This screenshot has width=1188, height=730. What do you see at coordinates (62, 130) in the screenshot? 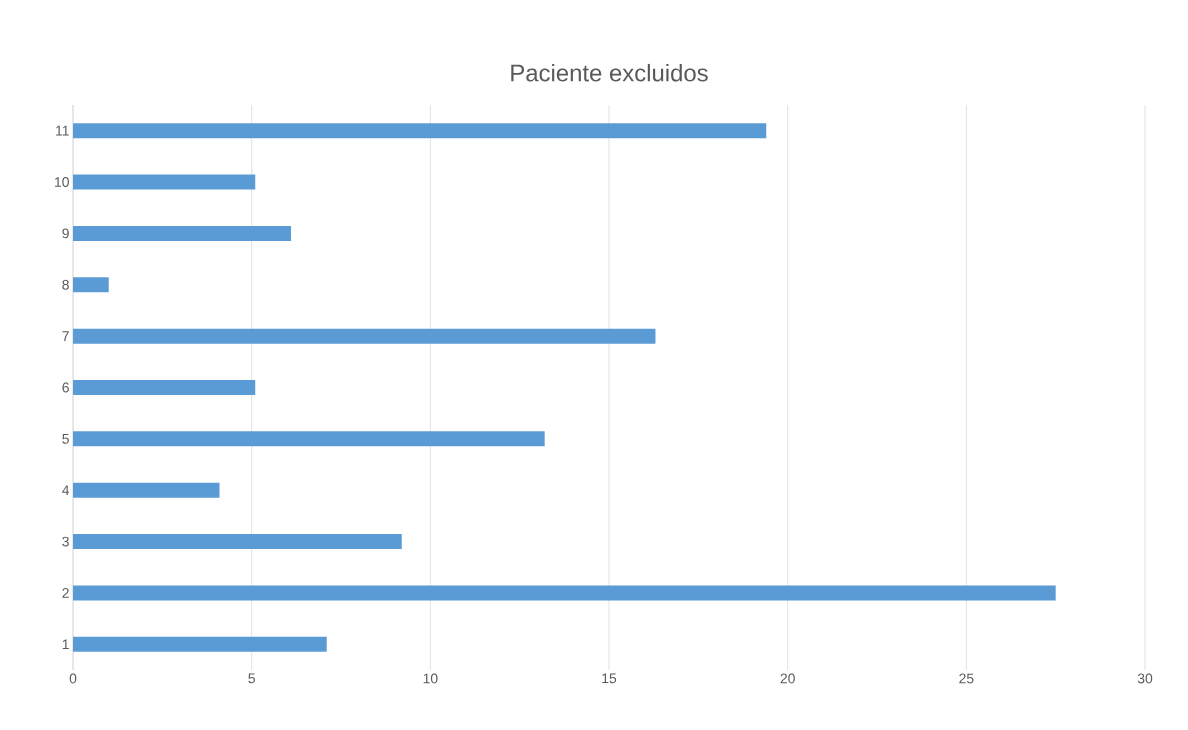
I see `y-tick-label: 11` at bounding box center [62, 130].